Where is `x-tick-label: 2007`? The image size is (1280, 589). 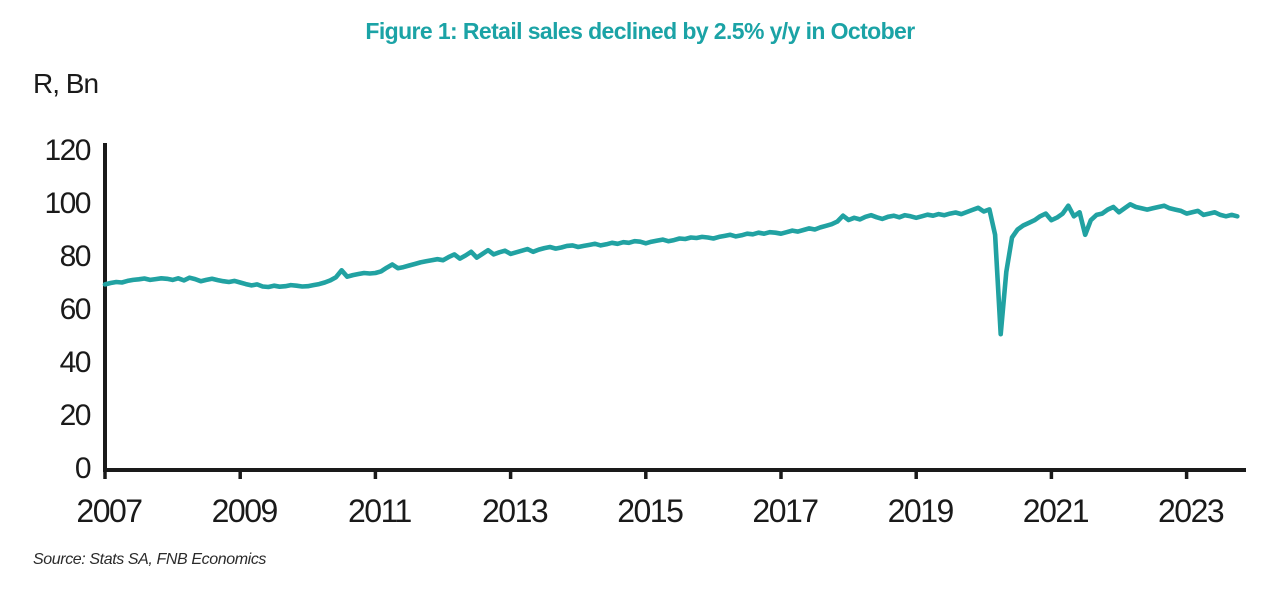 x-tick-label: 2007 is located at coordinates (109, 511).